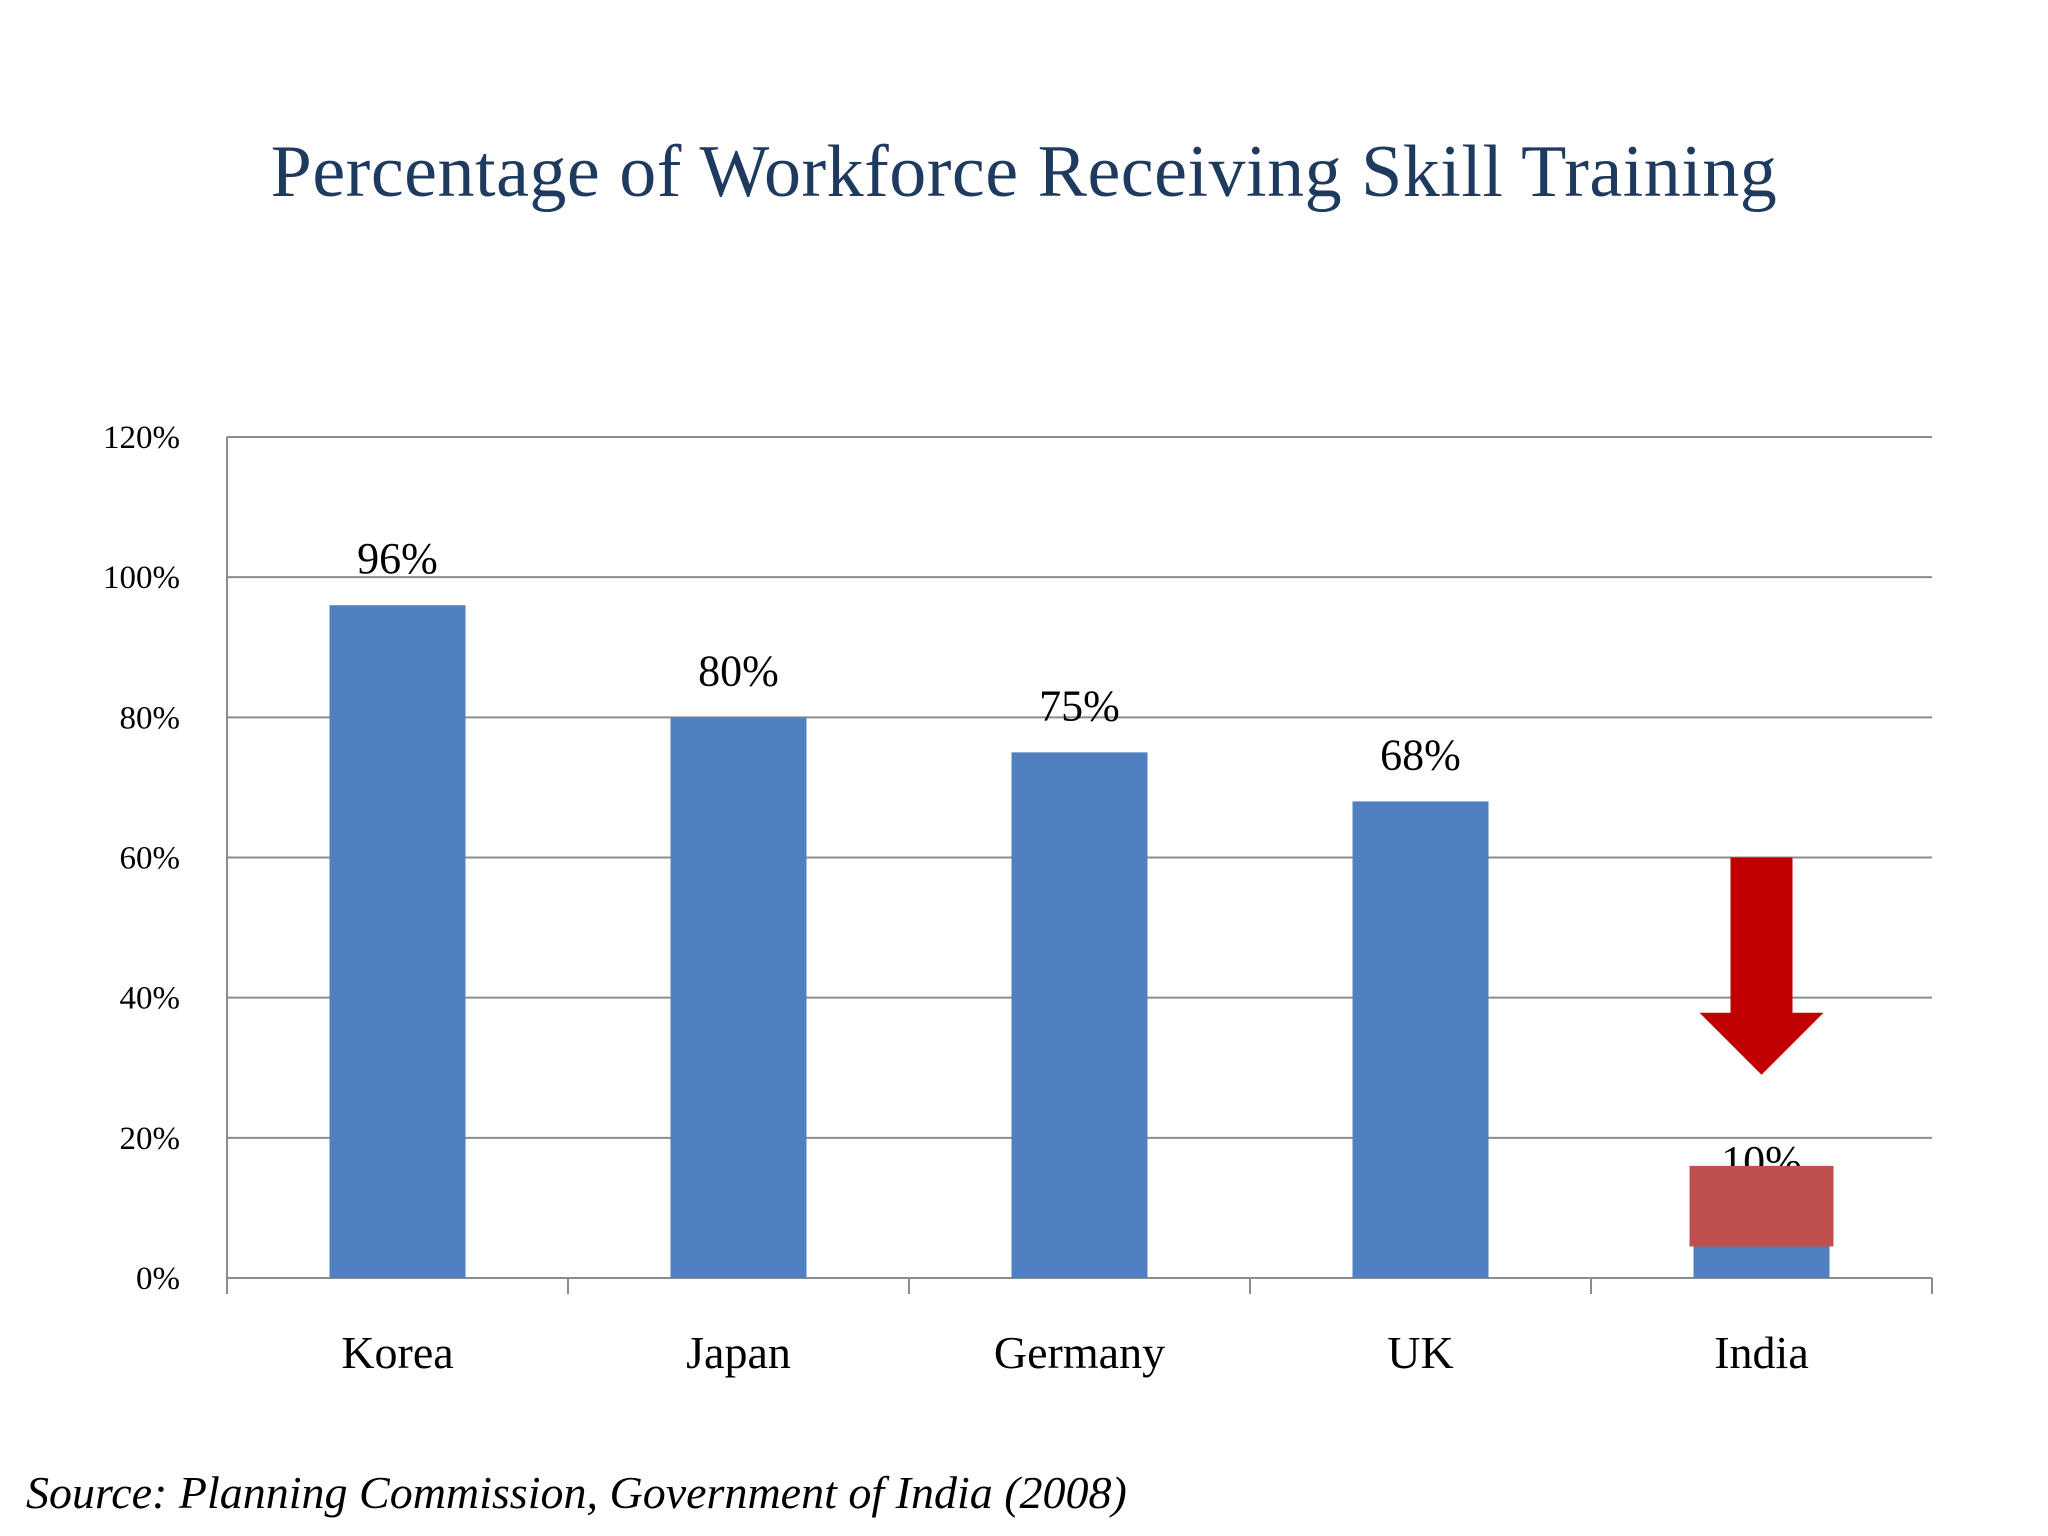 The height and width of the screenshot is (1536, 2048). Describe the element at coordinates (1420, 1352) in the screenshot. I see `category-label-uk: UK` at that location.